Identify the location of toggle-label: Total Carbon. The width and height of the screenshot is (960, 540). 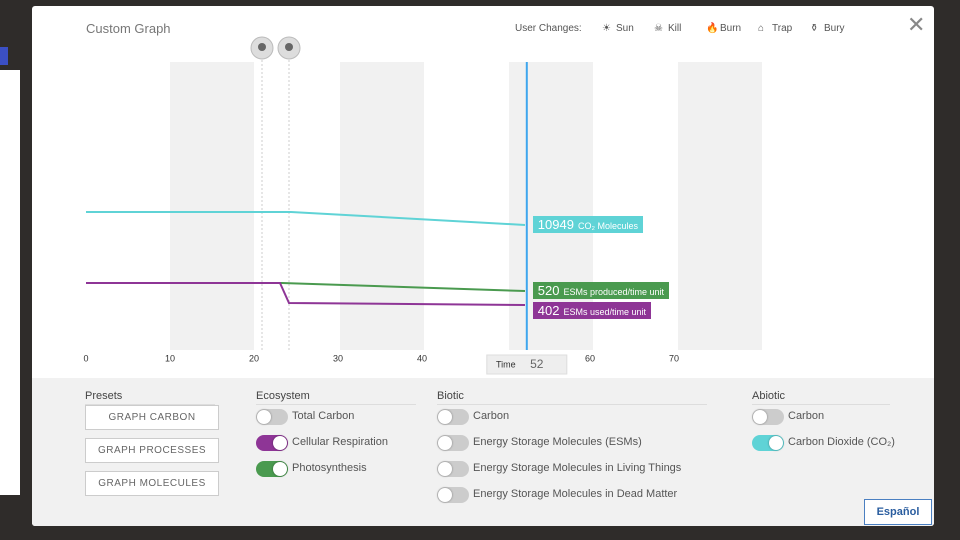
(323, 416).